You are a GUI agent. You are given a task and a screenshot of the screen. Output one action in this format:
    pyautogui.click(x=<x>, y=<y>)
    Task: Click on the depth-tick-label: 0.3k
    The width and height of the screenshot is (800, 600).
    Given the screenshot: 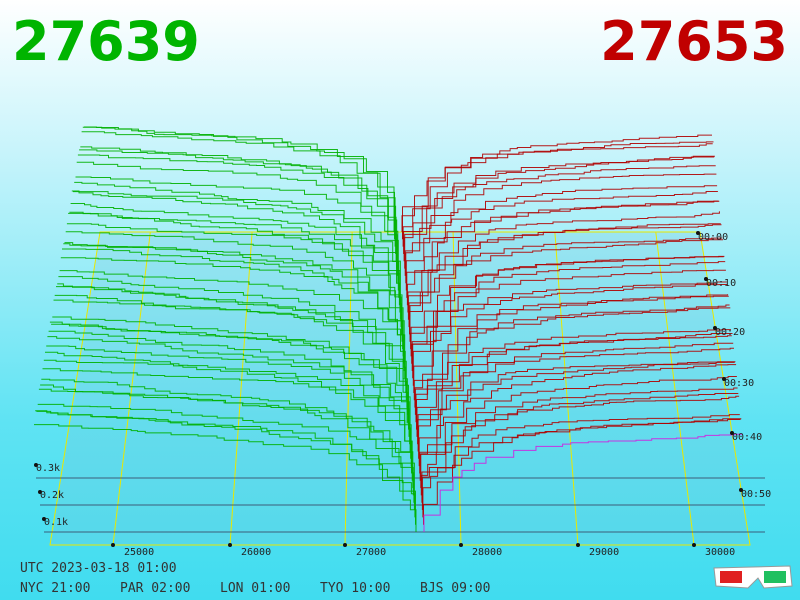 What is the action you would take?
    pyautogui.click(x=48, y=468)
    